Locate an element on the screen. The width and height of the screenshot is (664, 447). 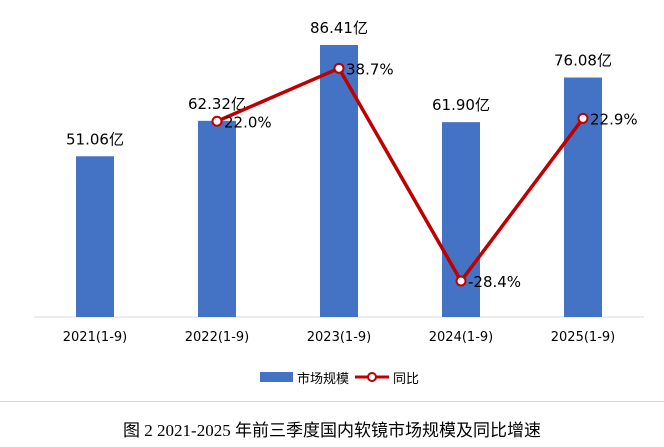
x-tick-label: 2021(1-9) is located at coordinates (95, 337).